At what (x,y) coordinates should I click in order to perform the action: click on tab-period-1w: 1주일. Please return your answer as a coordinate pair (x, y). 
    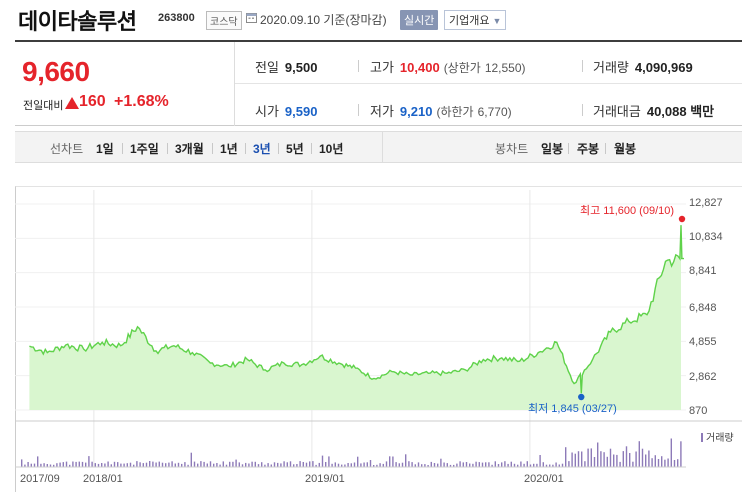
    Looking at the image, I should click on (144, 149).